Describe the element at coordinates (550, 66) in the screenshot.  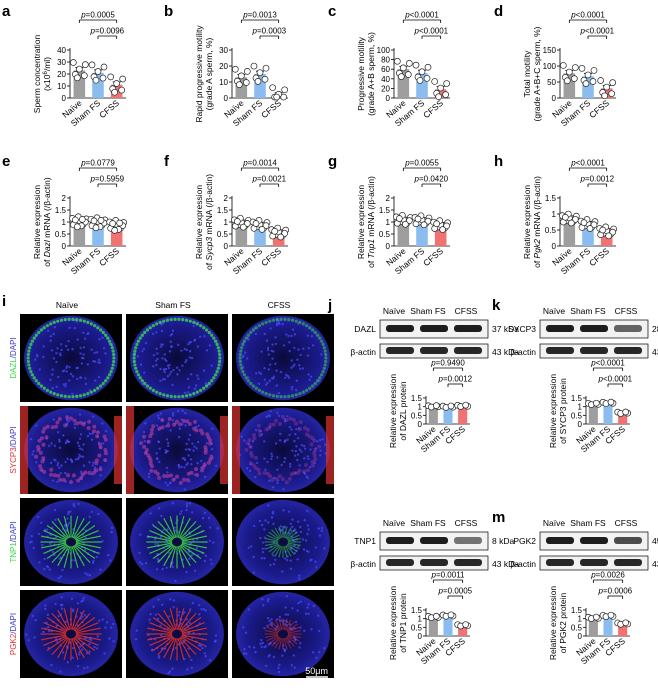
I see `y-tick-label: 100` at that location.